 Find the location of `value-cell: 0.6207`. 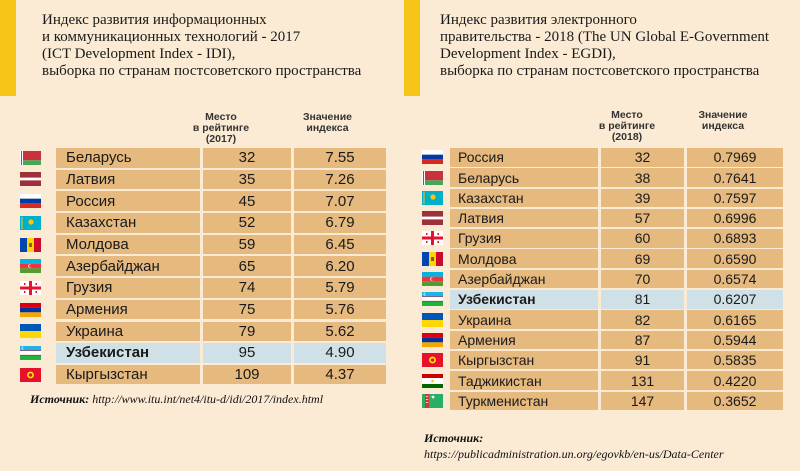

value-cell: 0.6207 is located at coordinates (735, 299).